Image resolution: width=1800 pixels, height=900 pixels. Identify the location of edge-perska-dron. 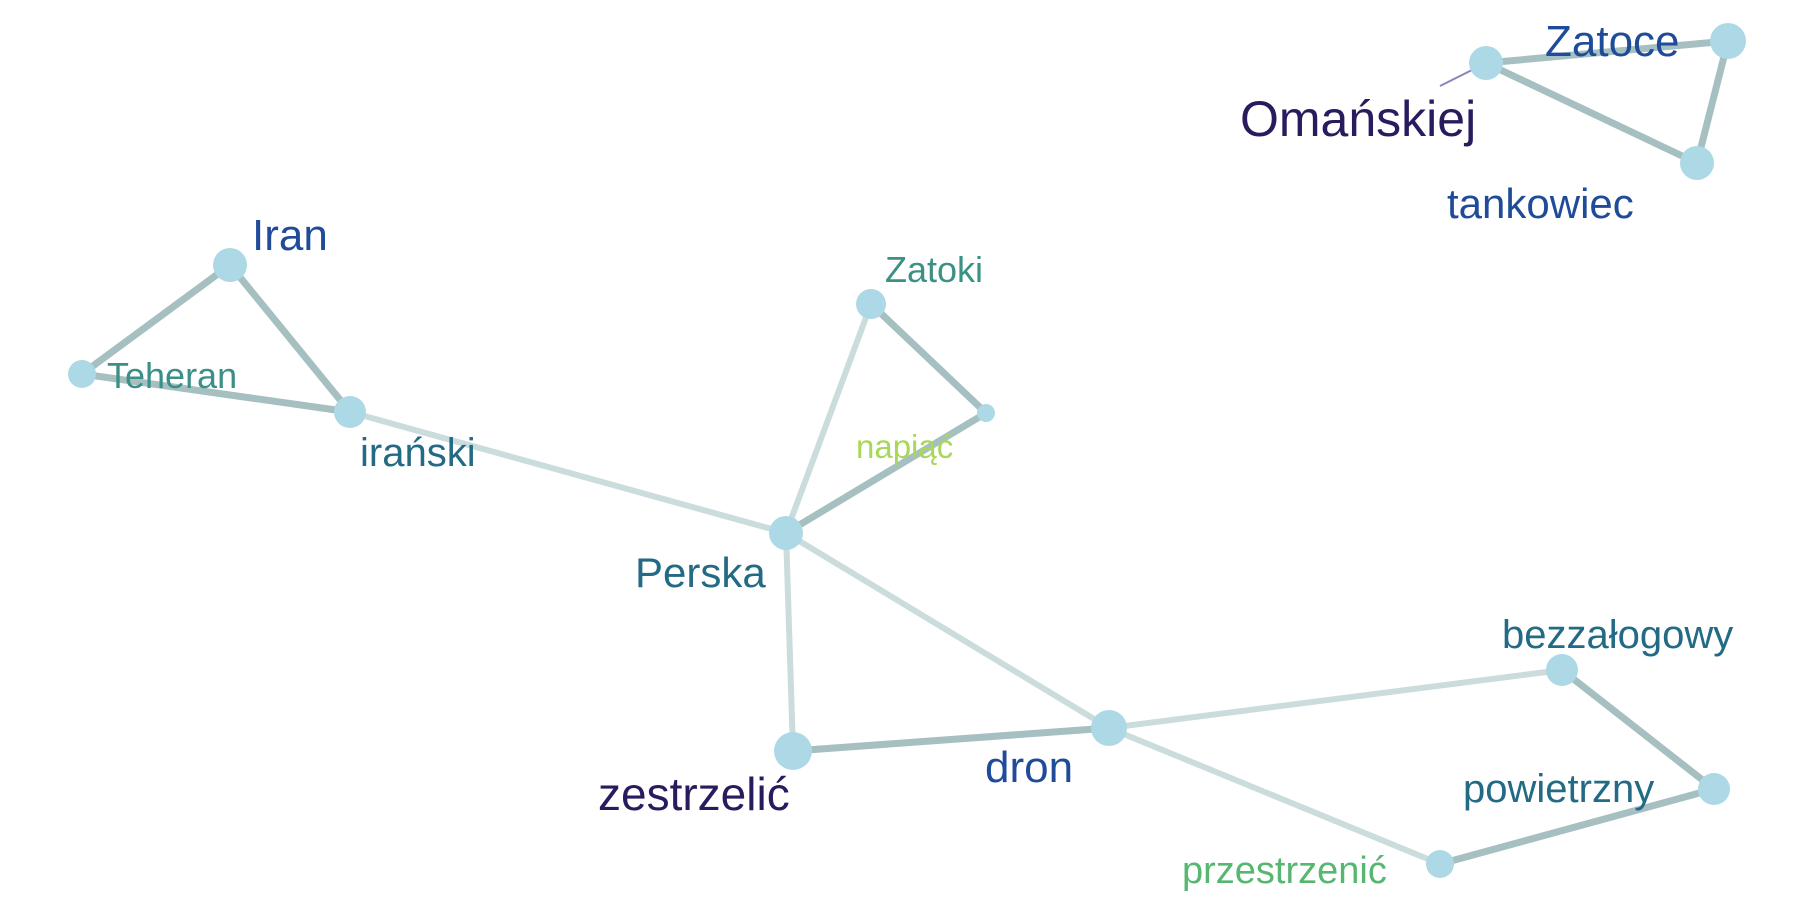
(947, 630).